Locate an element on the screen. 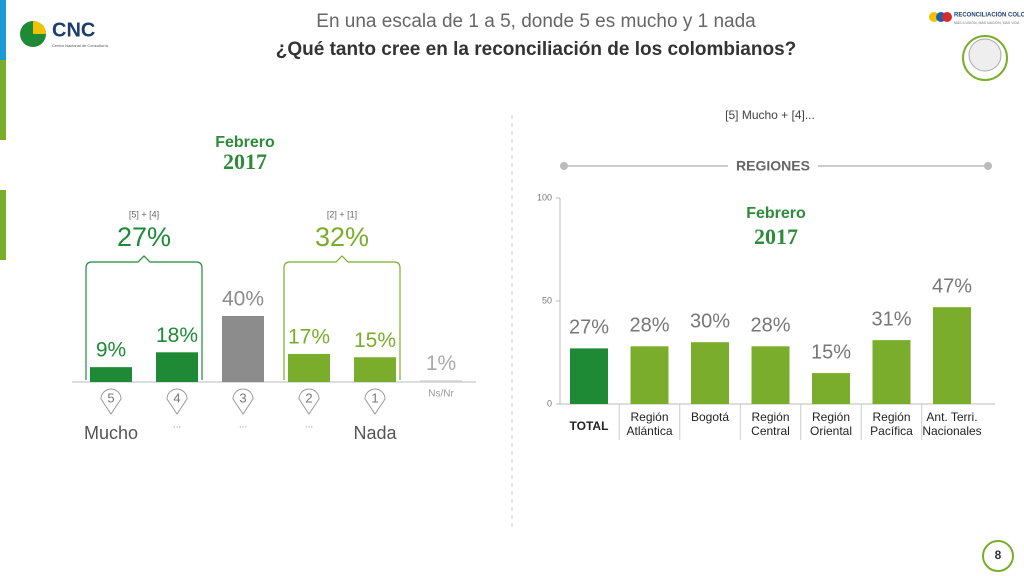 This screenshot has height=576, width=1024. value-label: 17% is located at coordinates (309, 336).